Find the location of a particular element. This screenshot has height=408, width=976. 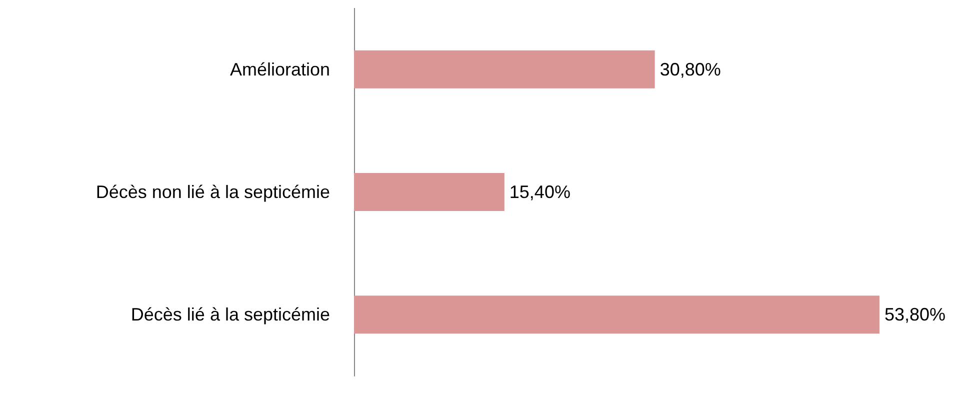

data-label: 15,40% is located at coordinates (539, 192).